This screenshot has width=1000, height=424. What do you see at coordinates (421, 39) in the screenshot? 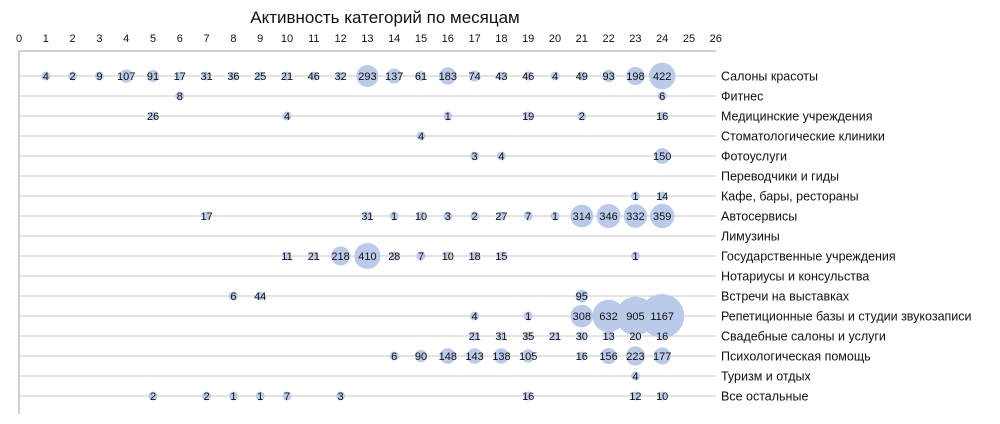
I see `x-tick-label: 15` at bounding box center [421, 39].